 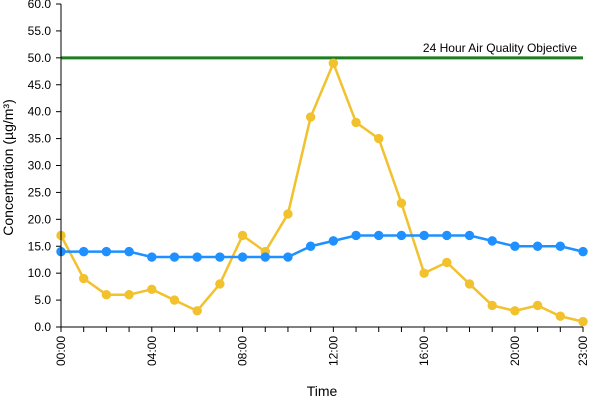 I want to click on y-tick-label: 15.0, so click(x=40, y=246).